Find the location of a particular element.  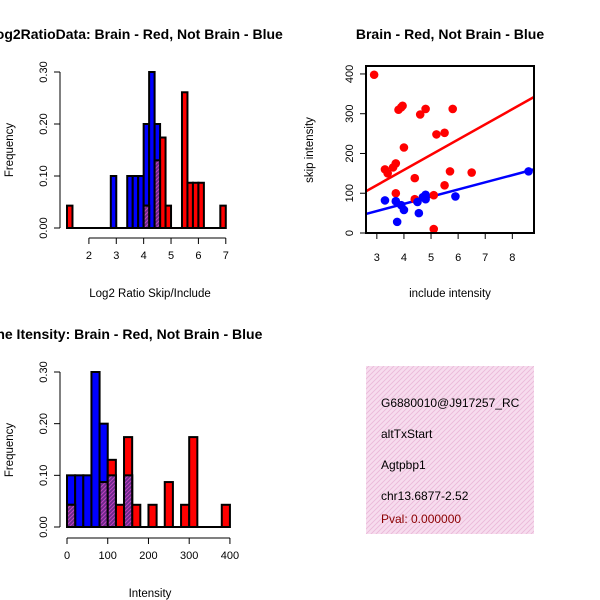

hist2-xlabel: Intensity is located at coordinates (150, 594).